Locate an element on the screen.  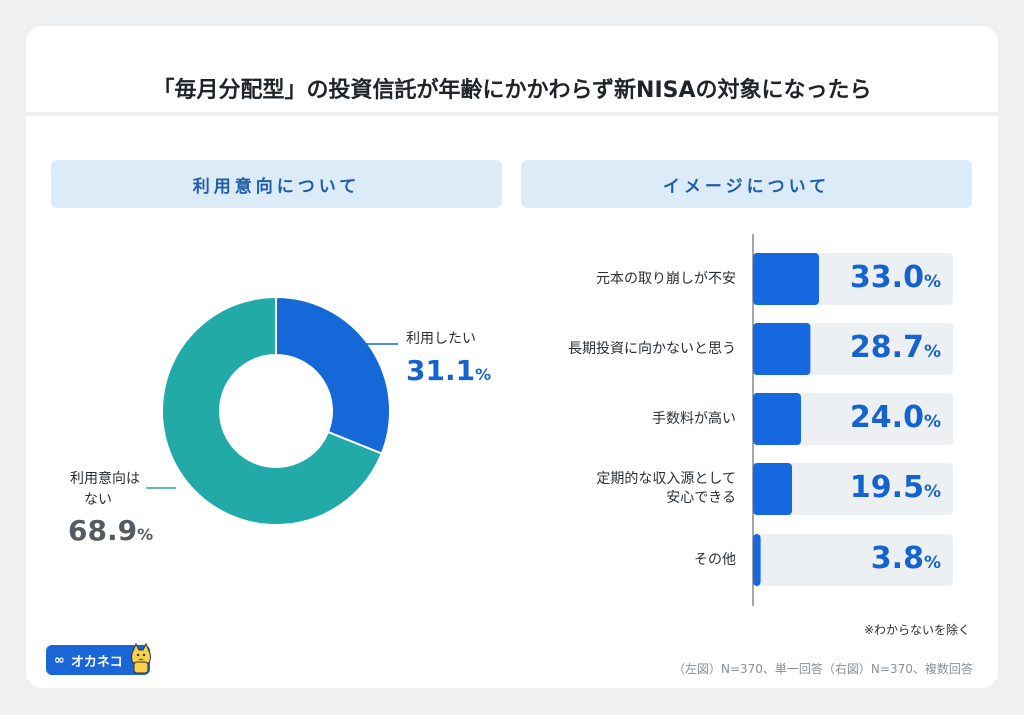
logo-text: オカネコ is located at coordinates (96, 662).